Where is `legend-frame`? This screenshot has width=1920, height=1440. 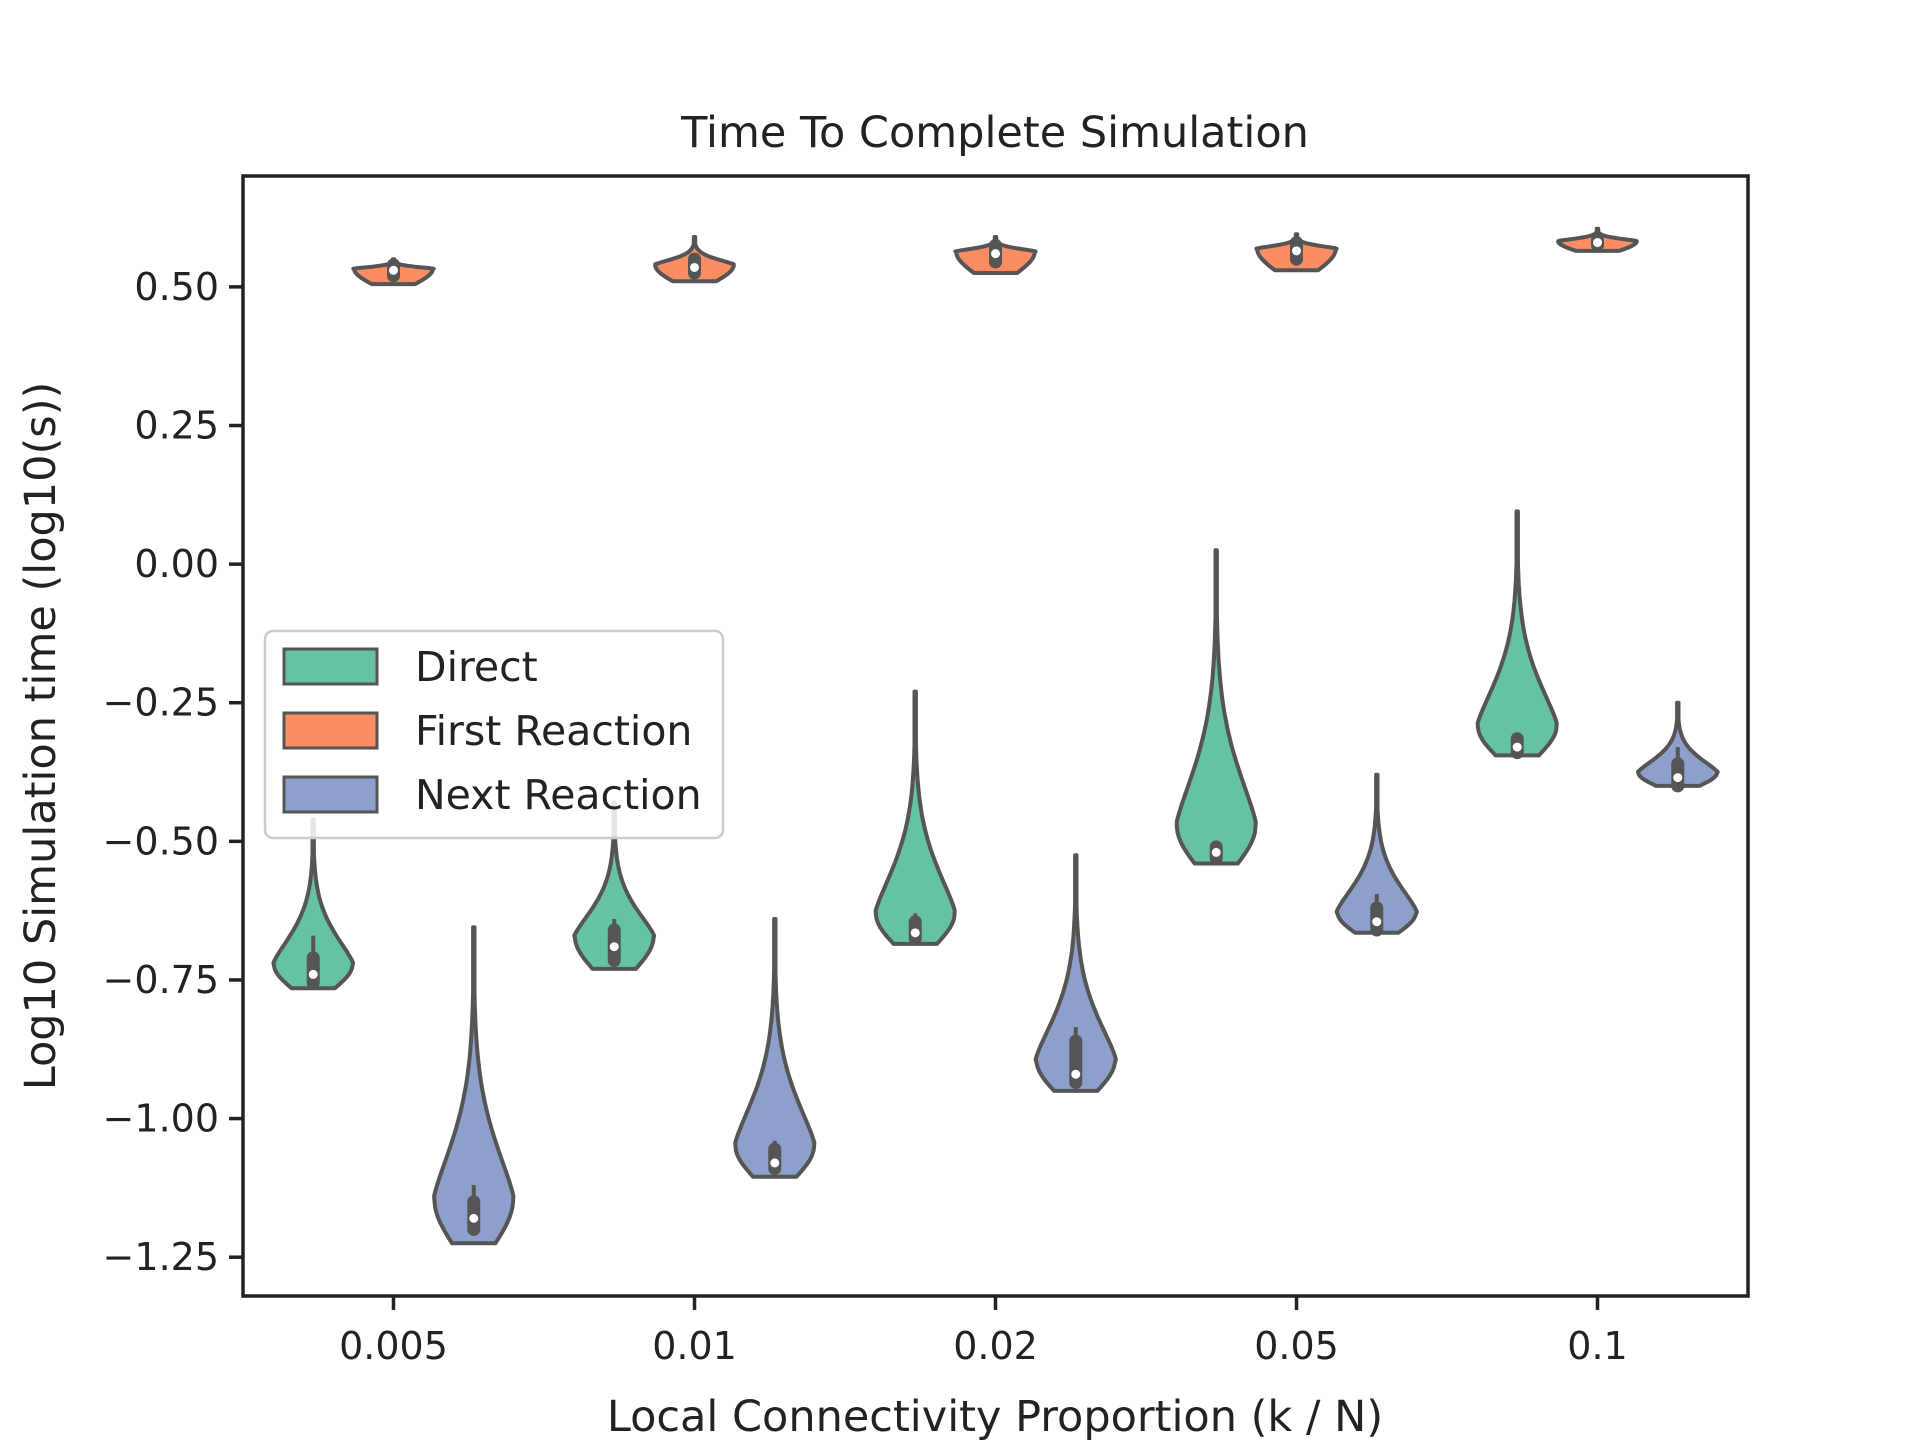 legend-frame is located at coordinates (494, 734).